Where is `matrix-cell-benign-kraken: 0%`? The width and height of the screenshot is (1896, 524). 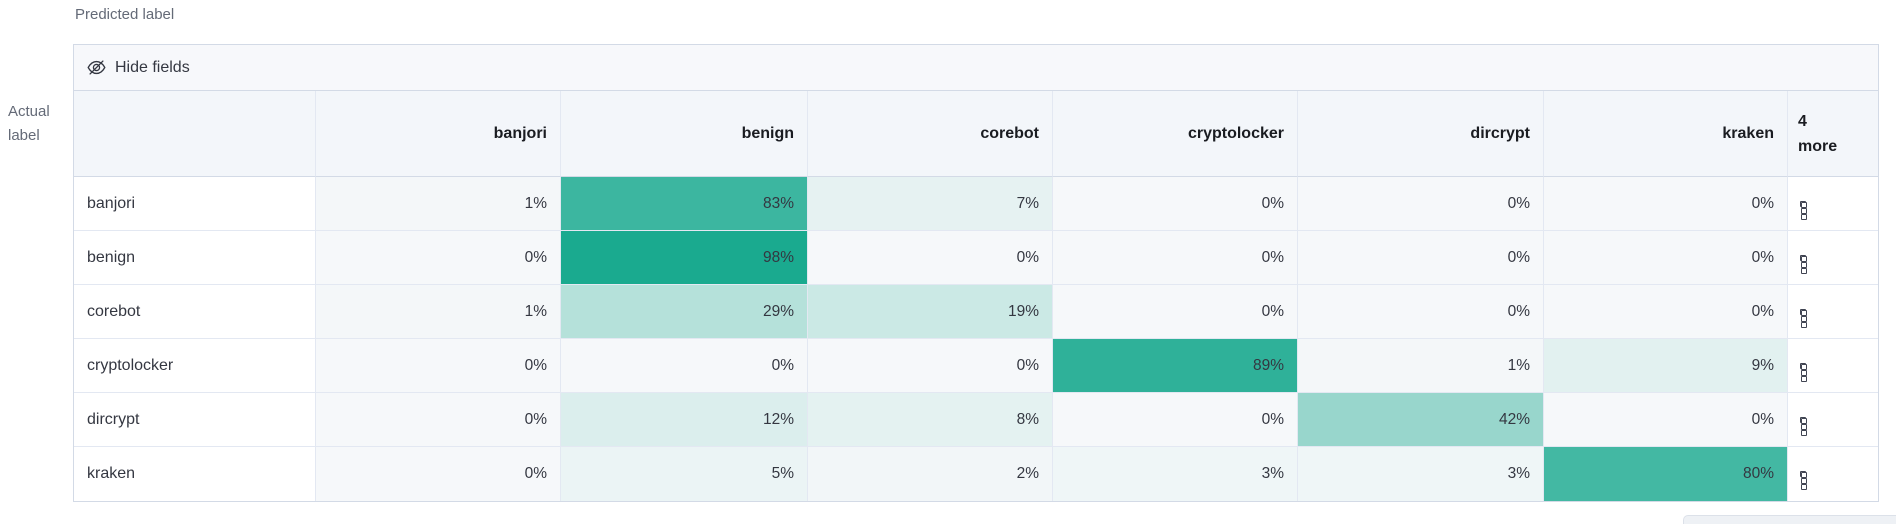 matrix-cell-benign-kraken: 0% is located at coordinates (1666, 258).